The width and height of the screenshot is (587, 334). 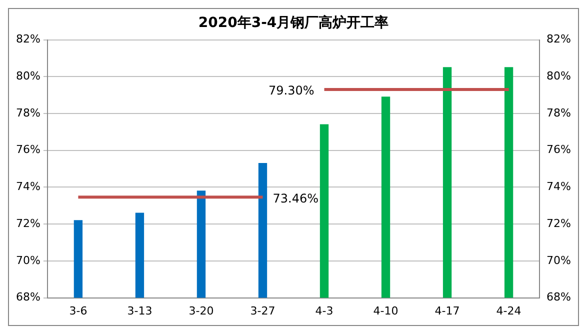 What do you see at coordinates (28, 297) in the screenshot?
I see `y-tick-label: 68%` at bounding box center [28, 297].